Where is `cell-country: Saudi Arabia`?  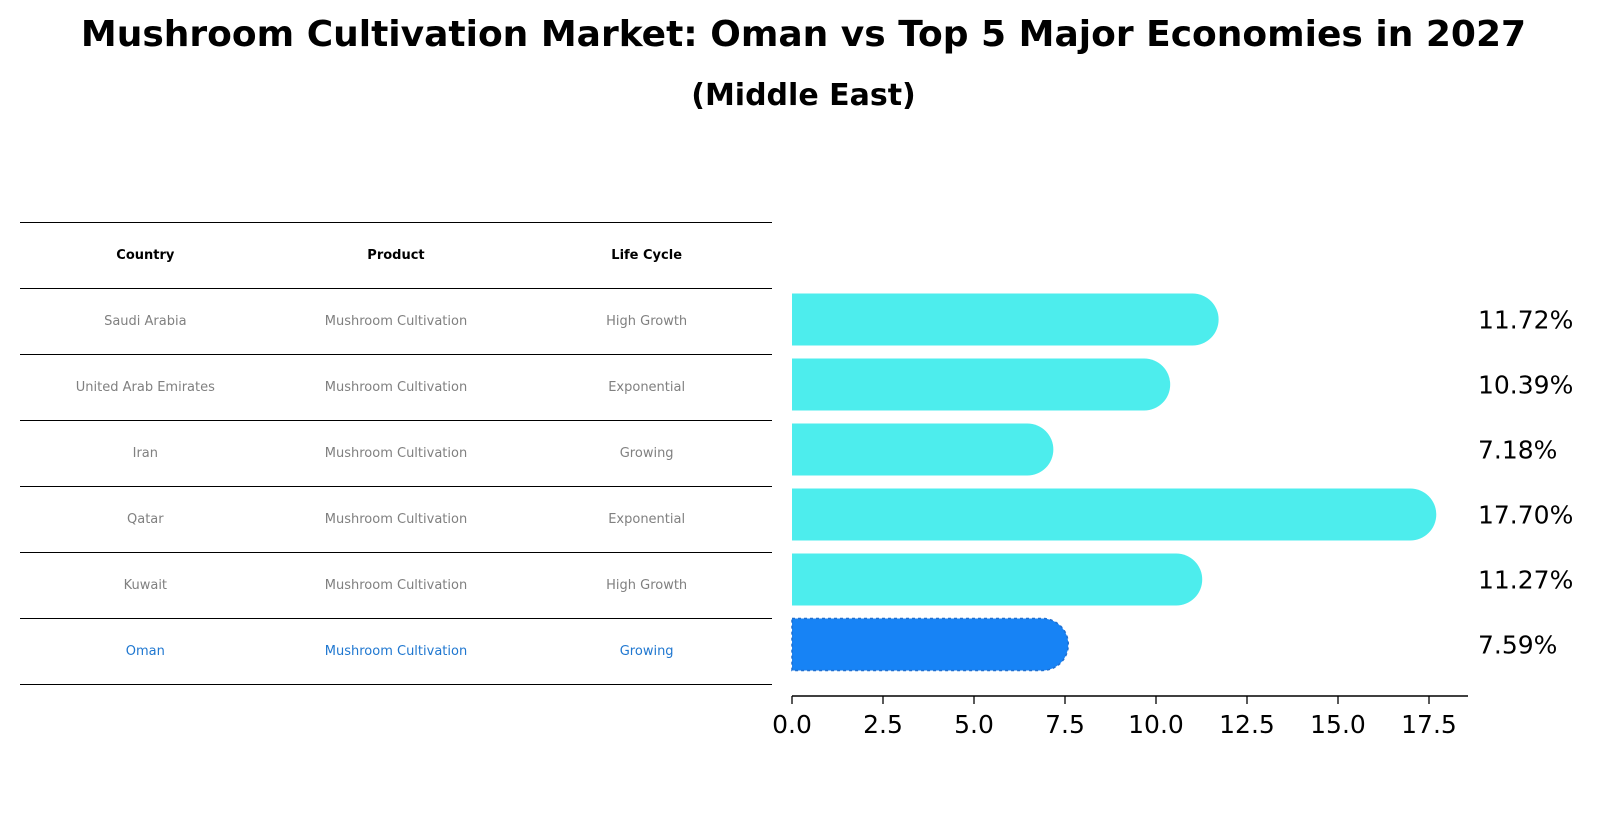 cell-country: Saudi Arabia is located at coordinates (145, 321).